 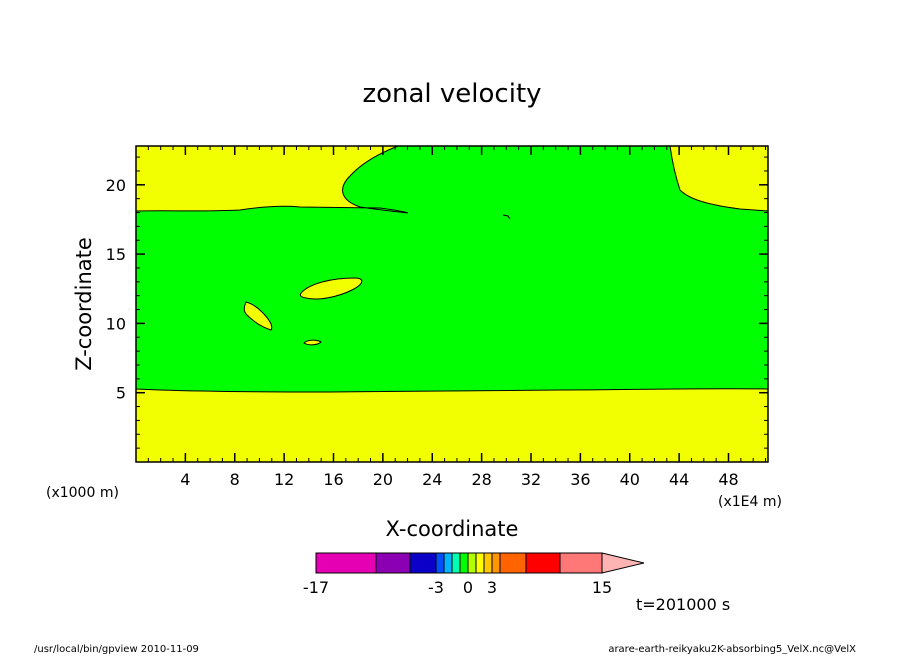 I want to click on y-tick-label: 5, so click(x=121, y=393).